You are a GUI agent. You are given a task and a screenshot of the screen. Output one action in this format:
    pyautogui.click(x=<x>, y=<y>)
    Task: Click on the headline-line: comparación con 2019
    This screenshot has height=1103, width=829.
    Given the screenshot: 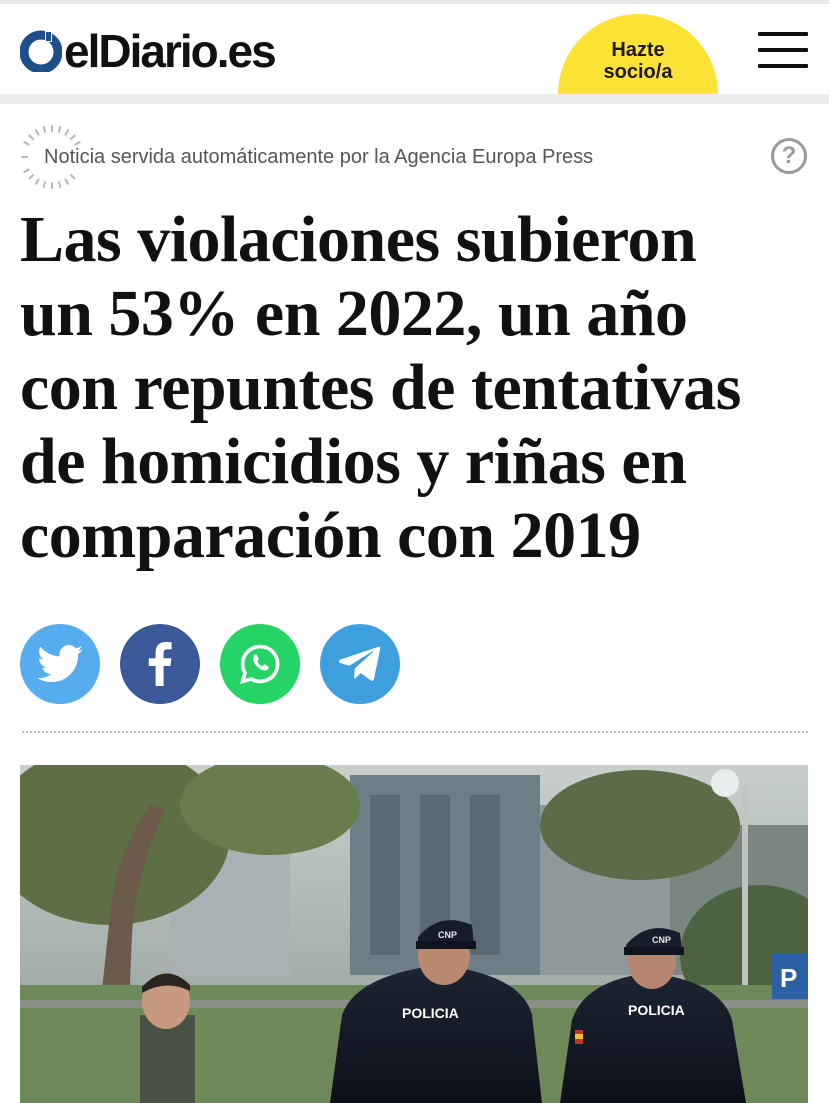 What is the action you would take?
    pyautogui.click(x=330, y=535)
    